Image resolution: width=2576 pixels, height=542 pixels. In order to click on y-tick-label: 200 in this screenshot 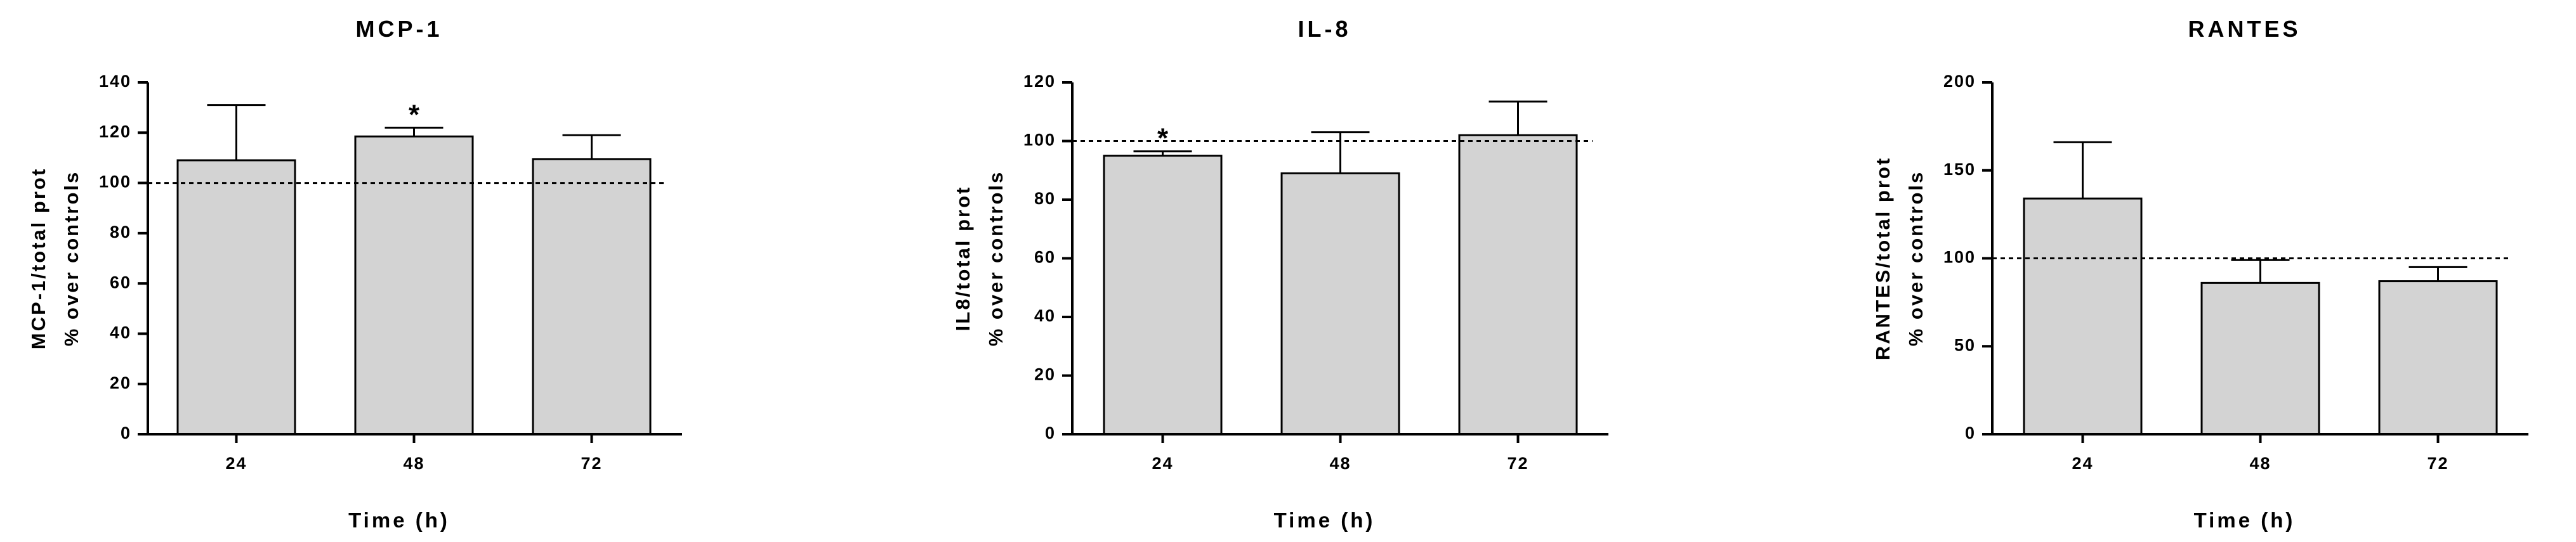, I will do `click(1959, 81)`.